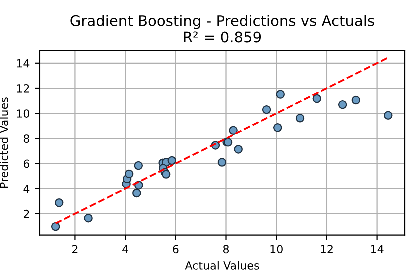 This screenshot has width=412, height=272. What do you see at coordinates (27, 189) in the screenshot?
I see `y-tick-label: 4` at bounding box center [27, 189].